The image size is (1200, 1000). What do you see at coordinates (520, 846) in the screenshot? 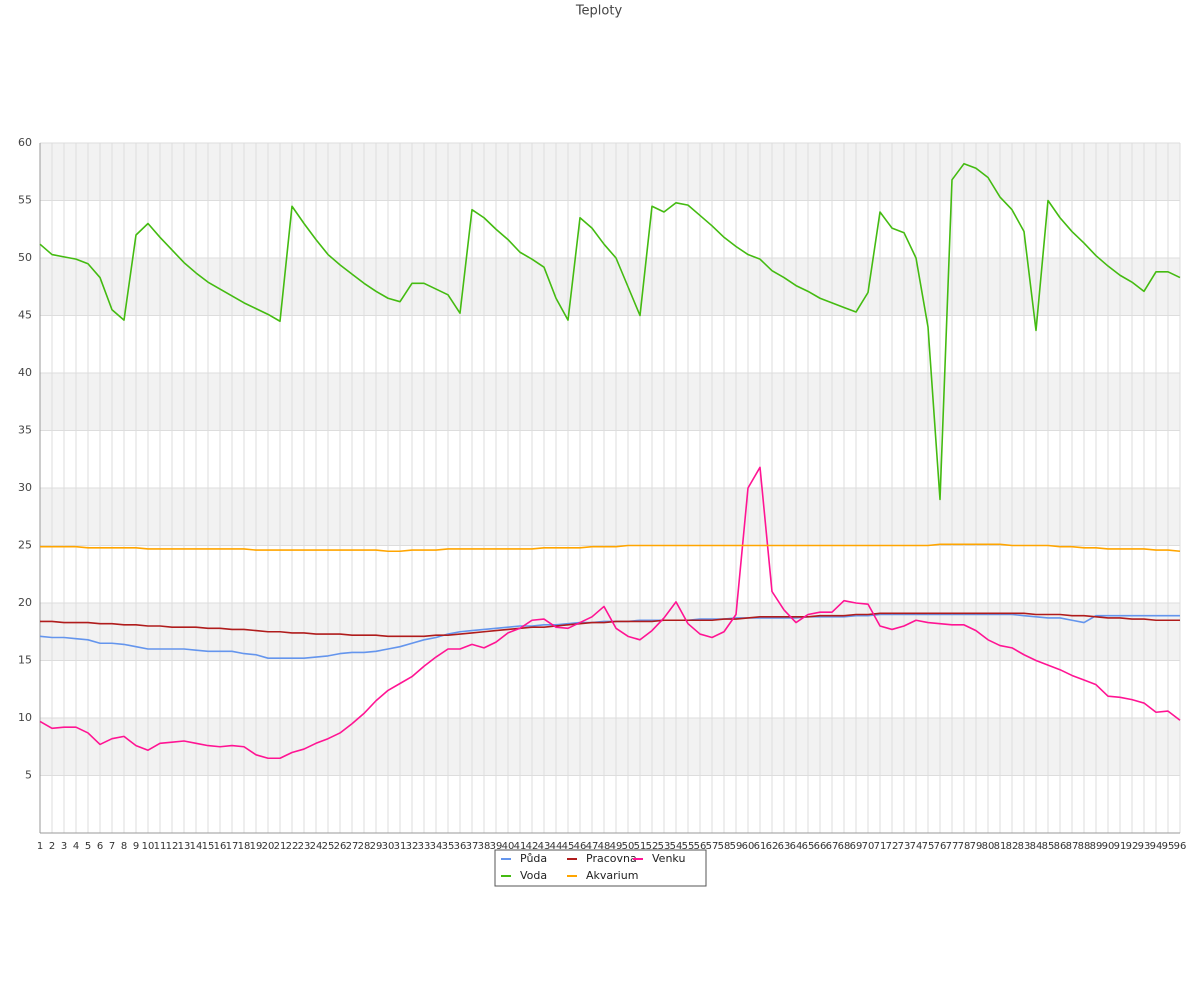
I see `x-tick-label: 41` at bounding box center [520, 846].